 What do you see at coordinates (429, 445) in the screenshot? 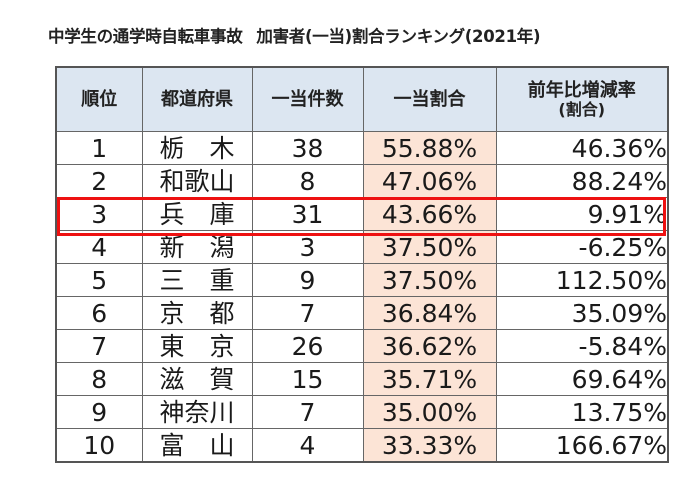
I see `share-cell: 33.33%` at bounding box center [429, 445].